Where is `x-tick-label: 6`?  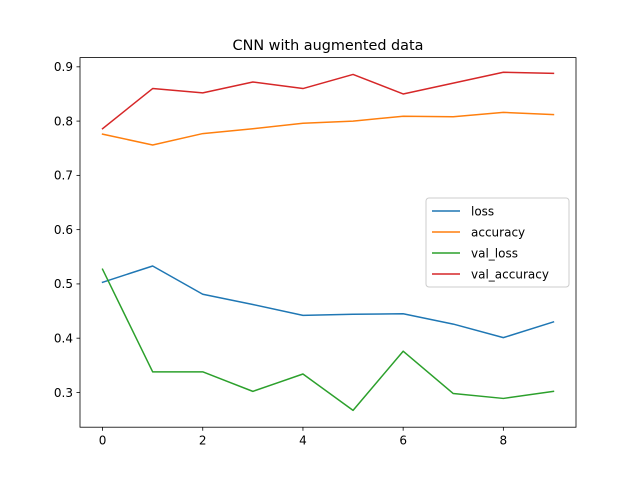 x-tick-label: 6 is located at coordinates (403, 441).